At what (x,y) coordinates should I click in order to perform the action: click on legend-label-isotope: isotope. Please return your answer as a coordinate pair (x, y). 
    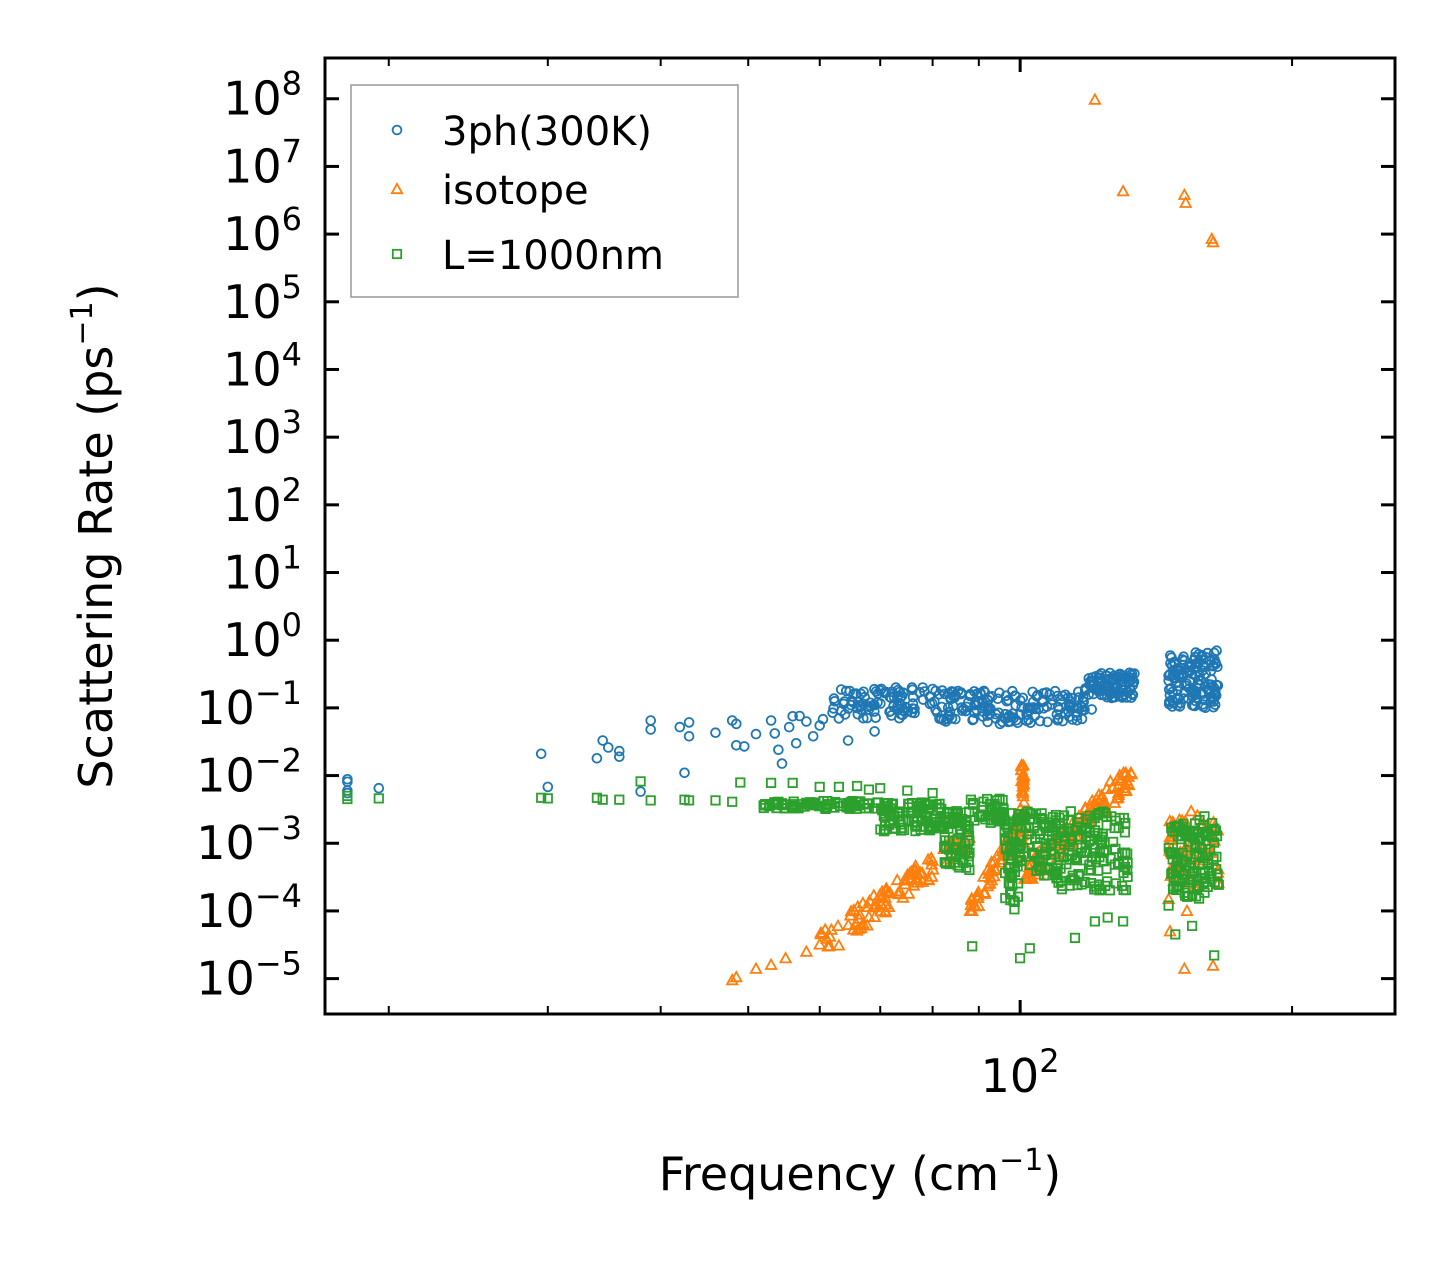
    Looking at the image, I should click on (515, 191).